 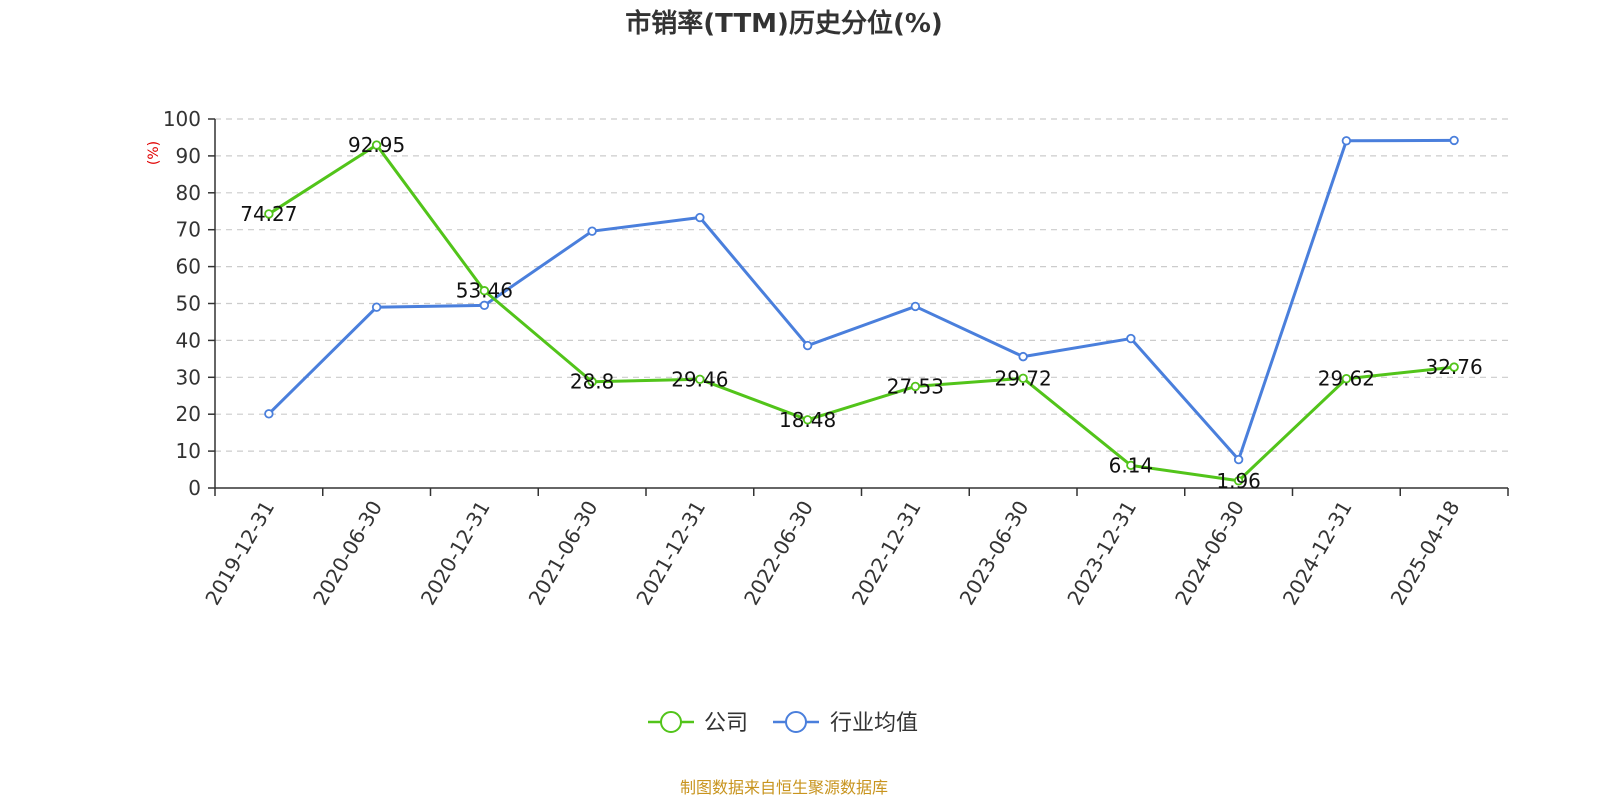 What do you see at coordinates (1101, 553) in the screenshot?
I see `x-tick-label: 2023-12-31` at bounding box center [1101, 553].